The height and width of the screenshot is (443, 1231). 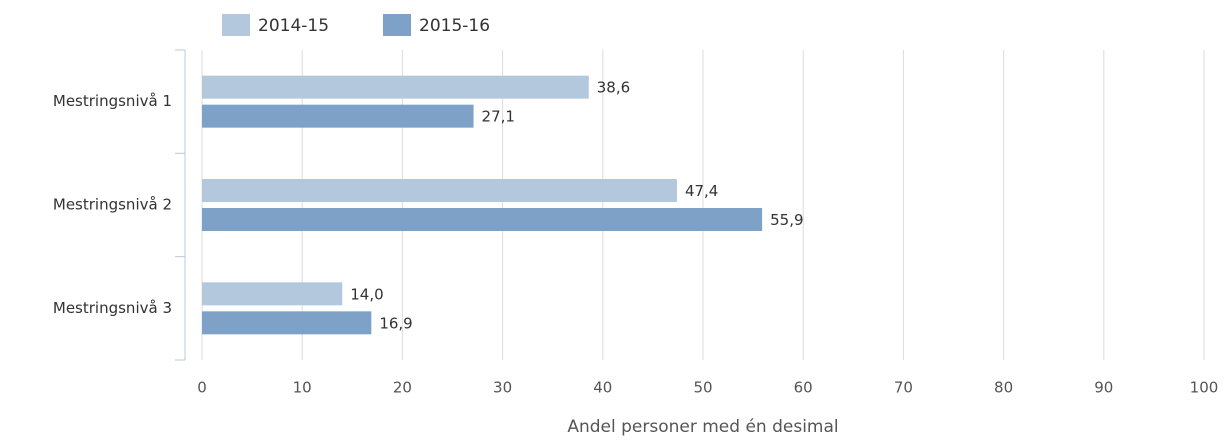 I want to click on x-tick-label: 40, so click(x=602, y=388).